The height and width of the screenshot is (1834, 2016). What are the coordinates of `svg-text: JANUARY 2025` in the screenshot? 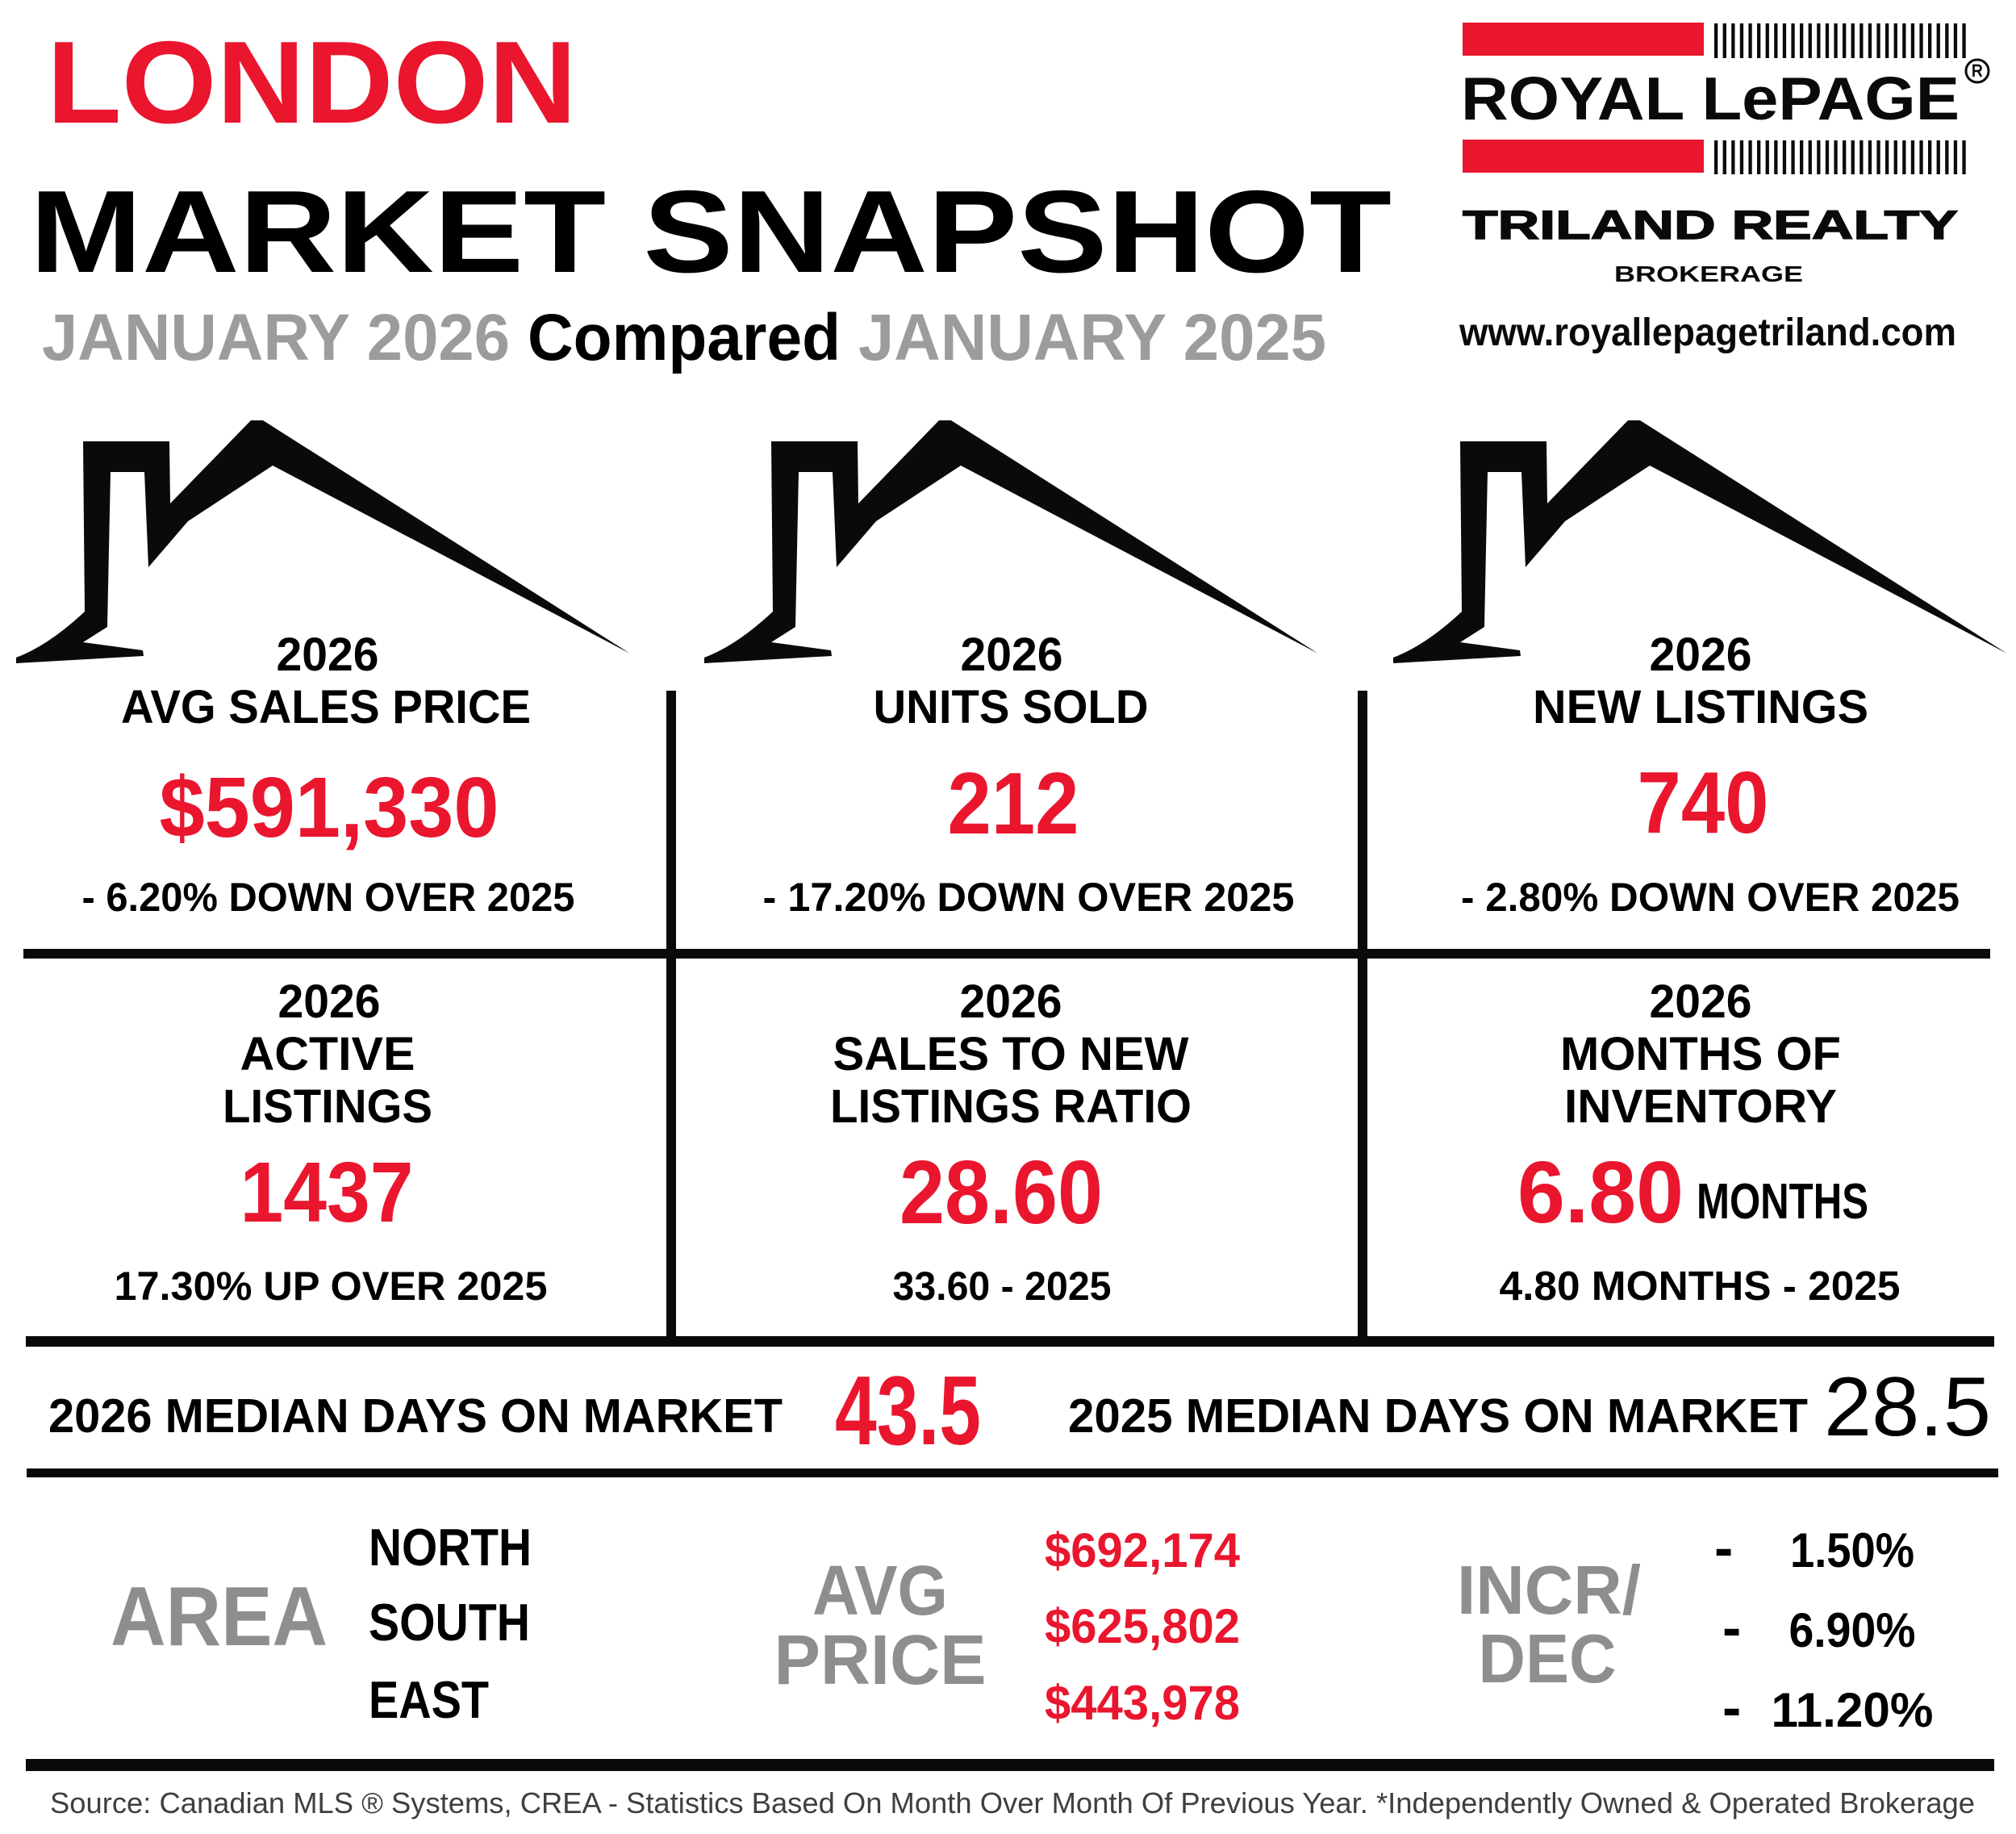 It's located at (1092, 338).